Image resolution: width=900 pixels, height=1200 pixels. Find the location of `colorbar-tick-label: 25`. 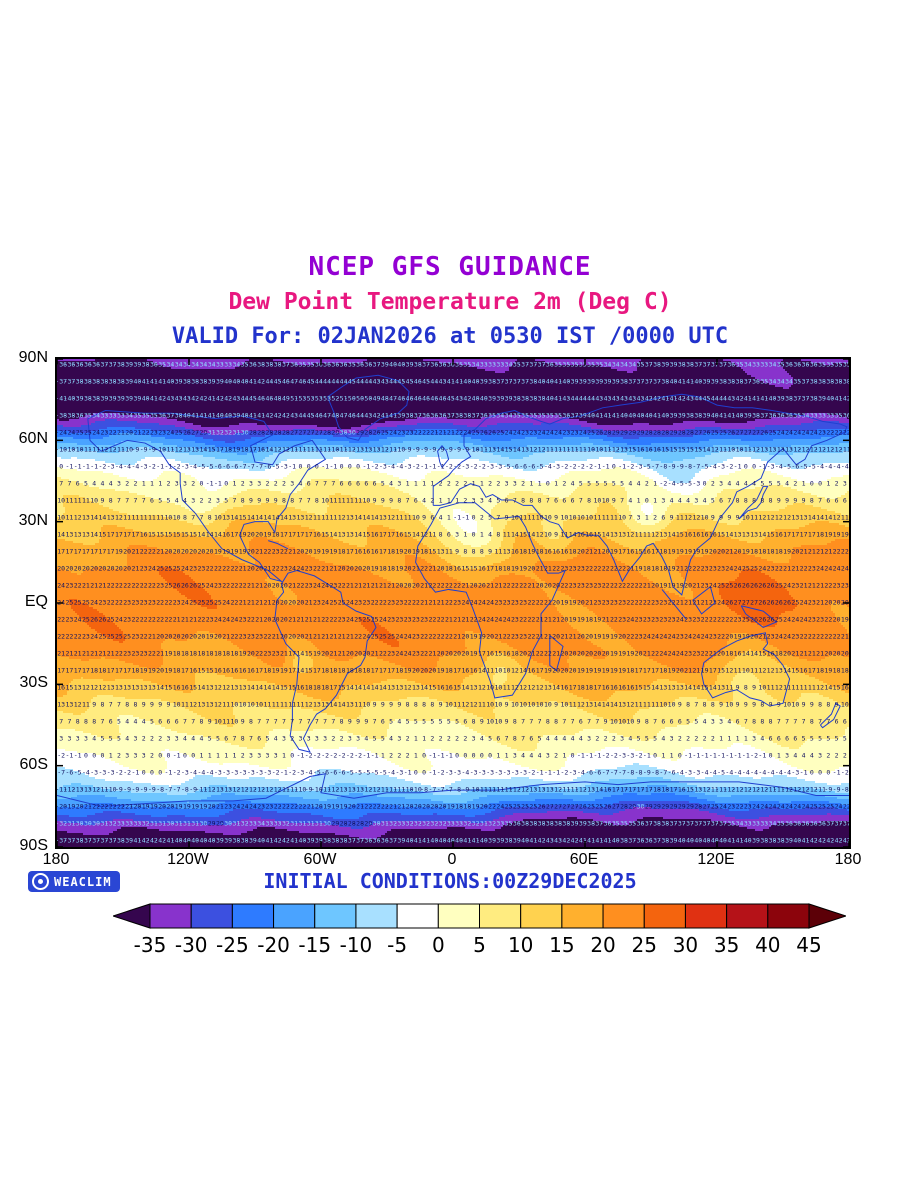

colorbar-tick-label: 25 is located at coordinates (644, 945).